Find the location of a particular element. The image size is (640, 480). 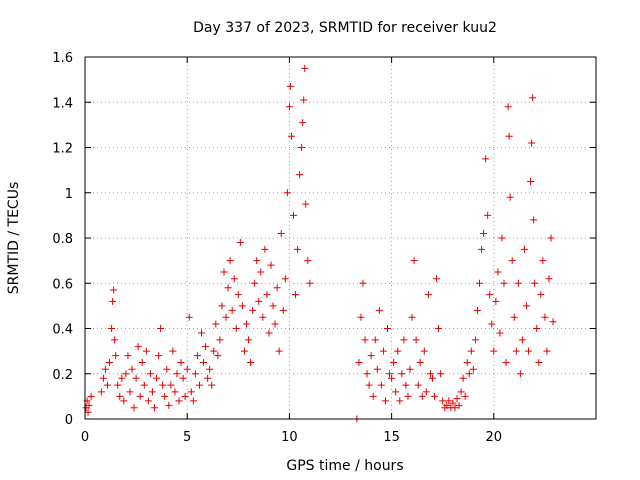

y-tick-label: 1.4 is located at coordinates (62, 103).